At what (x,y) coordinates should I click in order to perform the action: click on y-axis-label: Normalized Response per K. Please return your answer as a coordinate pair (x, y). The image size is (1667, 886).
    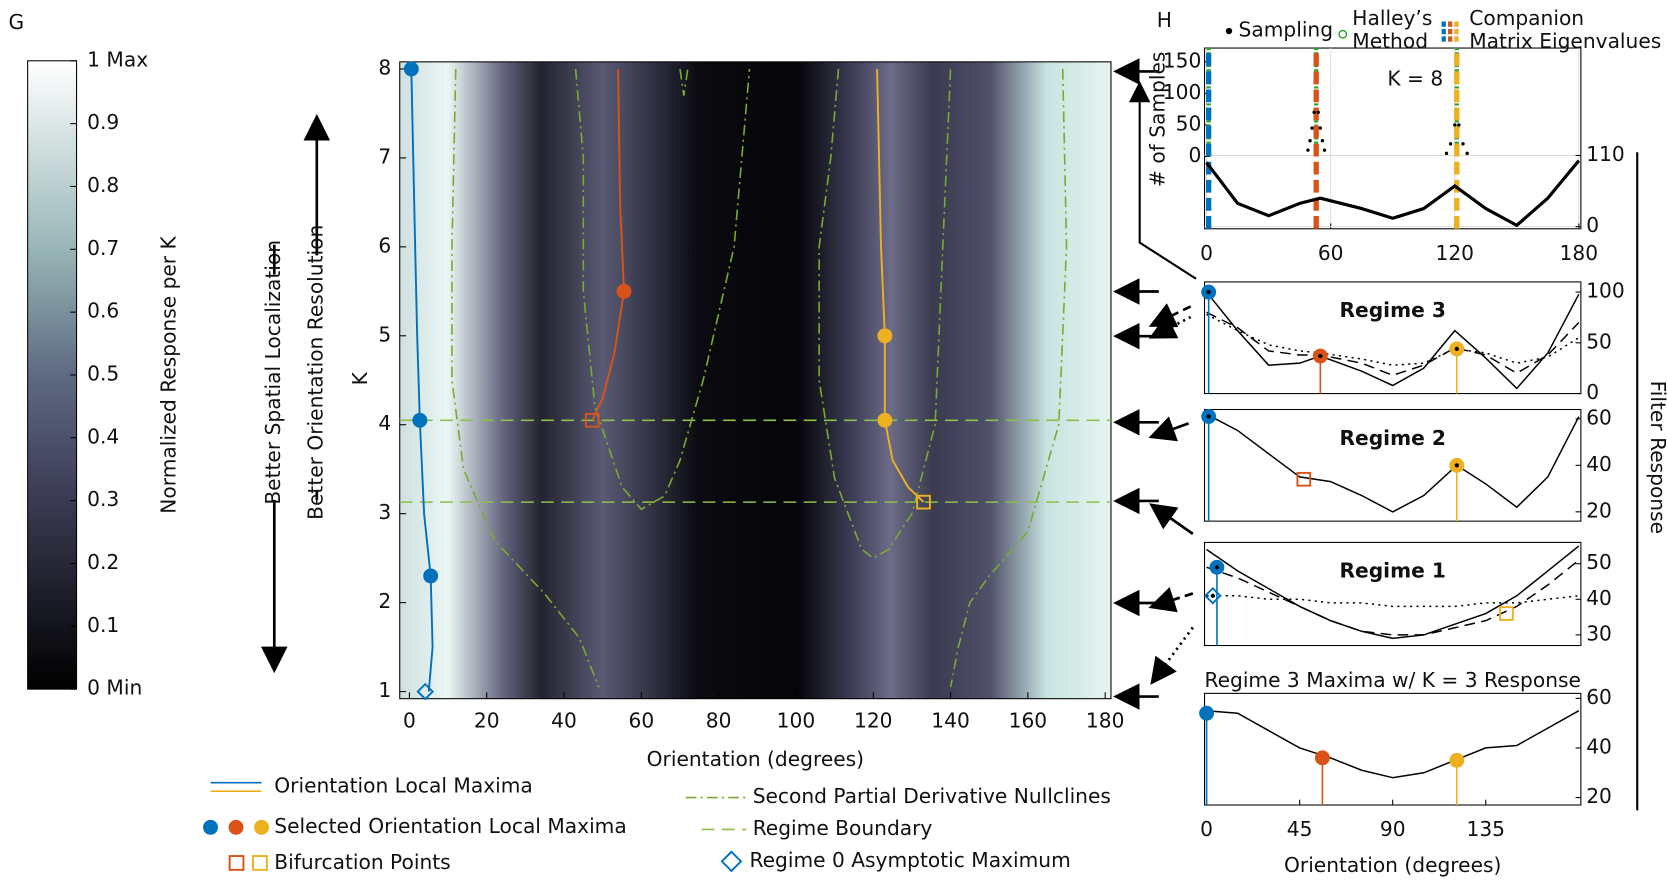
    Looking at the image, I should click on (169, 374).